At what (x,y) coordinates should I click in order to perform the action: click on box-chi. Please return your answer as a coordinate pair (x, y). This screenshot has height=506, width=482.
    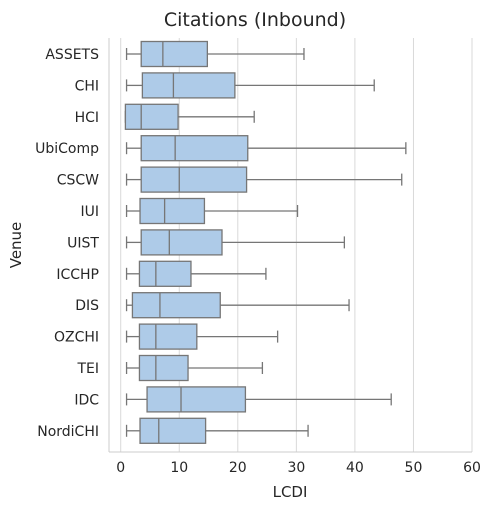
    Looking at the image, I should click on (250, 85).